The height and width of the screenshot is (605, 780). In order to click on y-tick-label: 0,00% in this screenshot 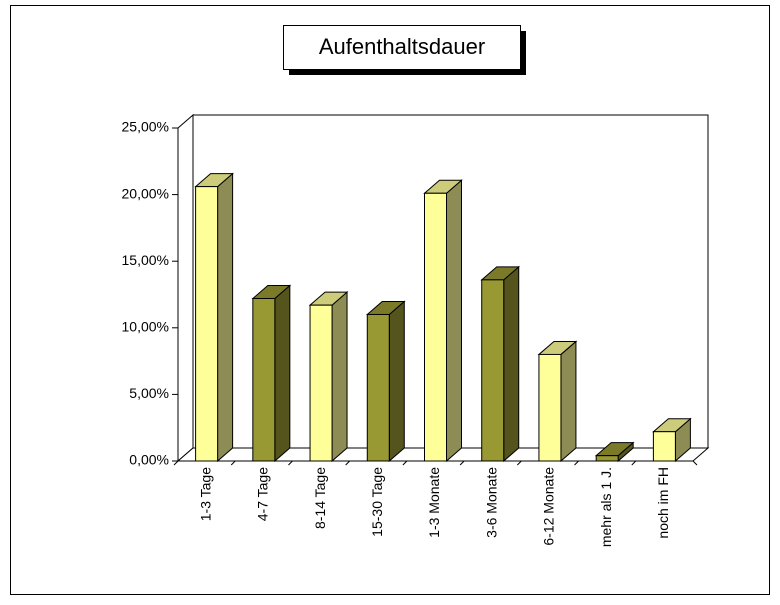, I will do `click(149, 460)`.